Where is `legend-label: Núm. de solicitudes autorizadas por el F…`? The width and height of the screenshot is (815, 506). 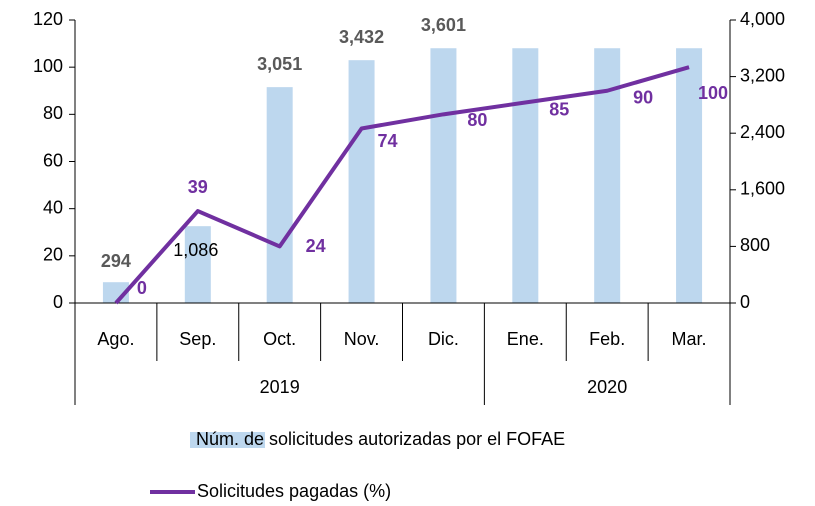 legend-label: Núm. de solicitudes autorizadas por el F… is located at coordinates (380, 439).